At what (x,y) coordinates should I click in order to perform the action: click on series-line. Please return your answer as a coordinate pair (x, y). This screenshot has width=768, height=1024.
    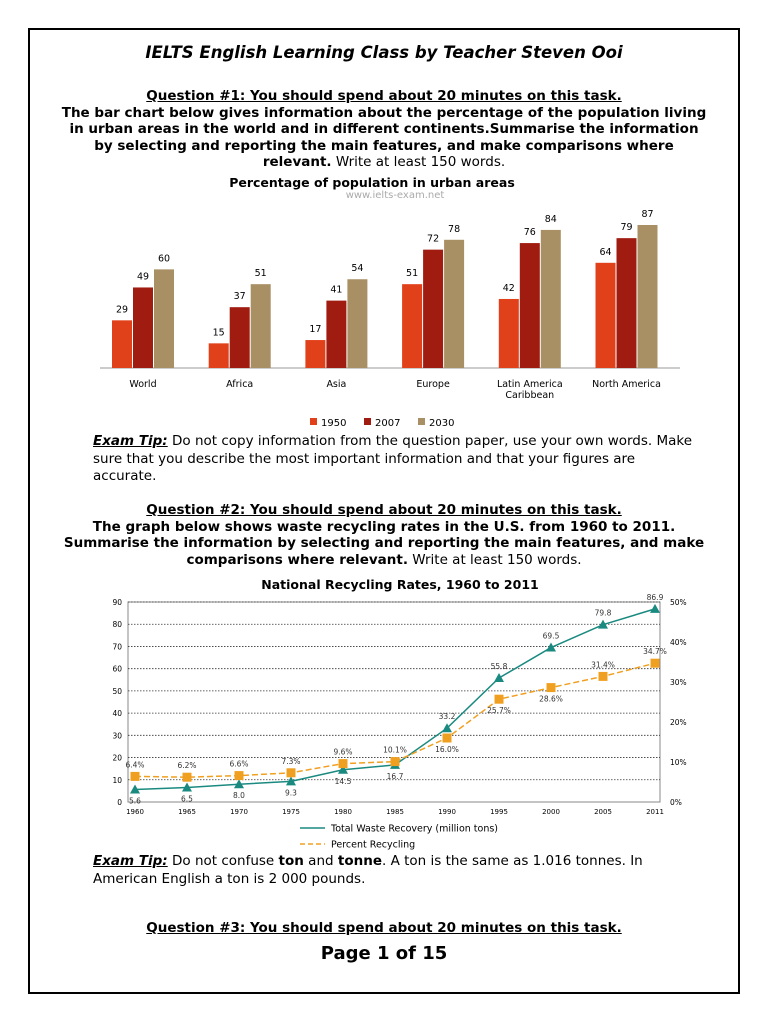
    Looking at the image, I should click on (395, 720).